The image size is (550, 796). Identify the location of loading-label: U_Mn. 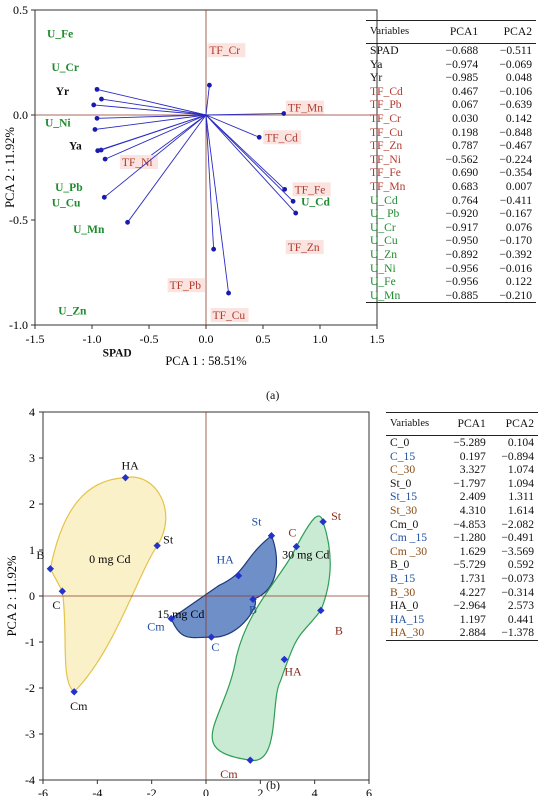
(89, 230).